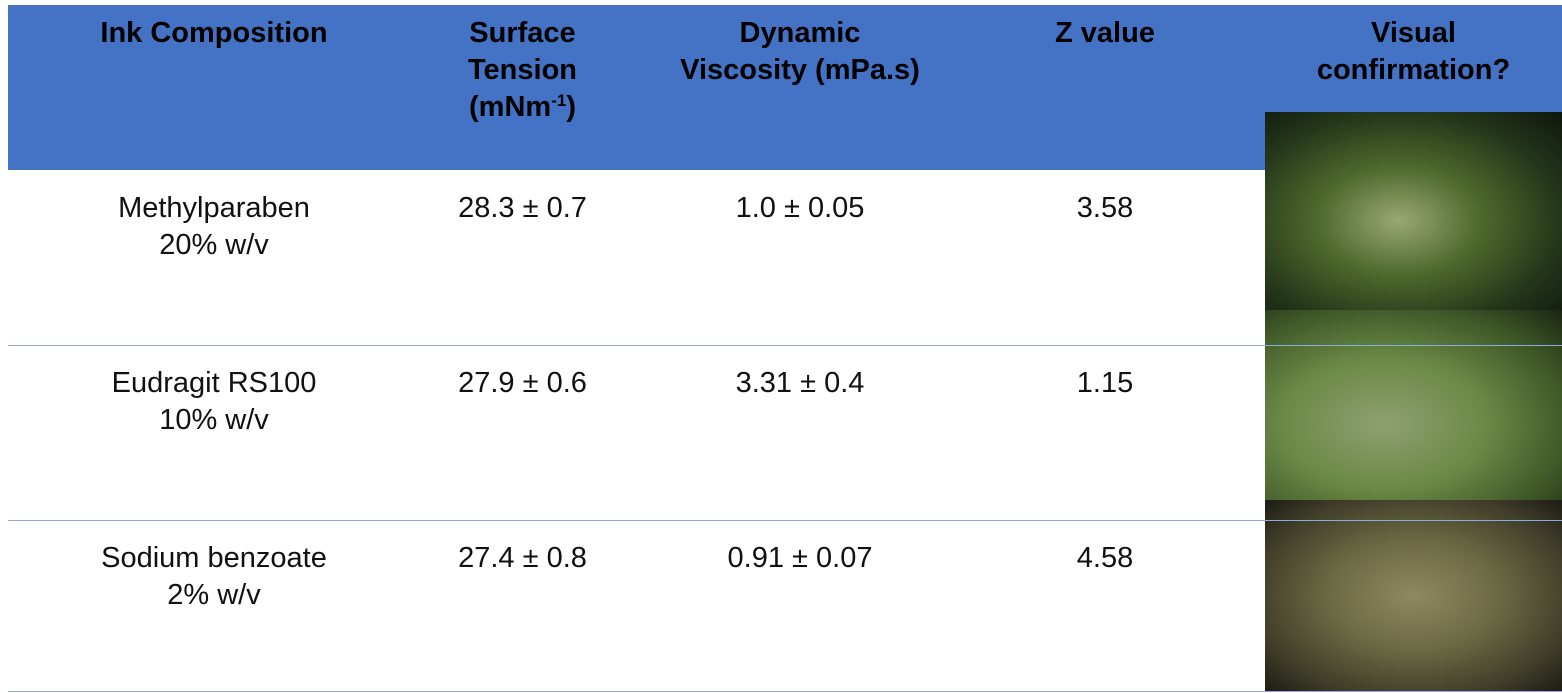 This screenshot has height=693, width=1562. Describe the element at coordinates (1105, 383) in the screenshot. I see `table-cell: 1.15` at that location.